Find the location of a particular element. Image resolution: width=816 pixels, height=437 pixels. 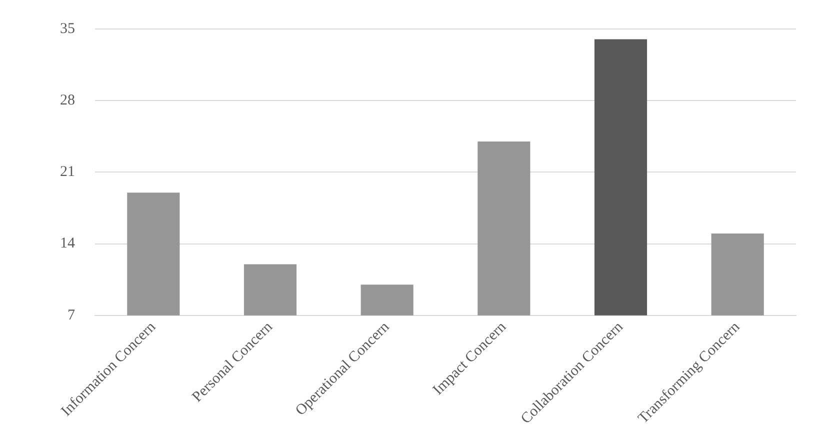

y-tick-label: 28 is located at coordinates (67, 100).